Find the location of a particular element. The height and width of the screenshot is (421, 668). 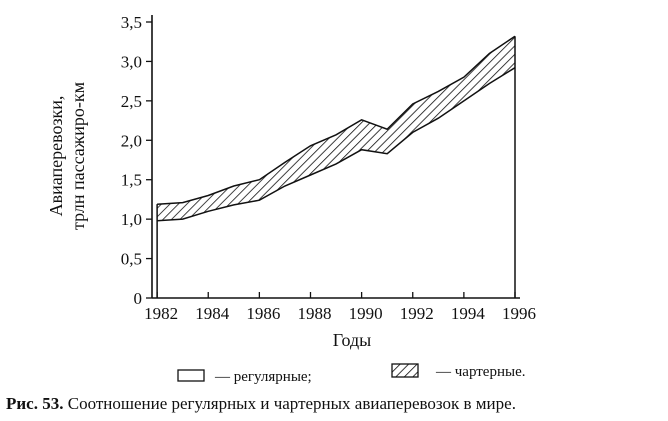

y-tick-label: 1,5 is located at coordinates (131, 180).